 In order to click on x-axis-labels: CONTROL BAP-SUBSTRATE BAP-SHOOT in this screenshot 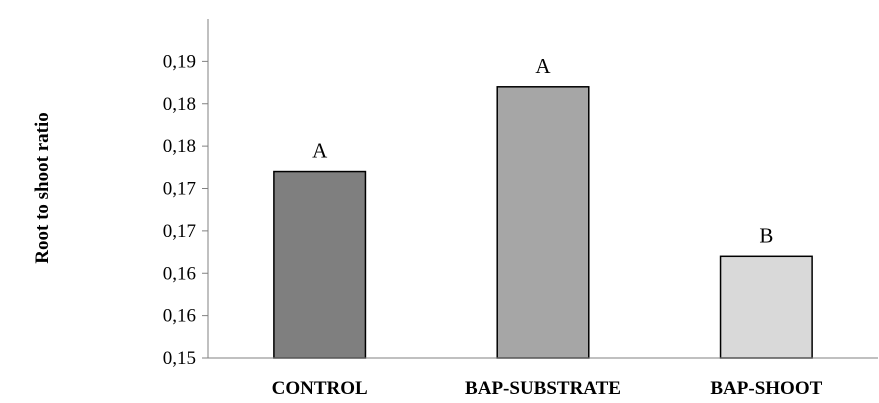, I will do `click(547, 388)`.